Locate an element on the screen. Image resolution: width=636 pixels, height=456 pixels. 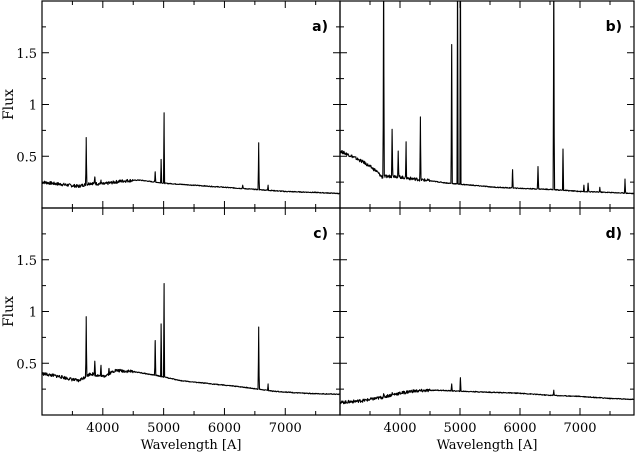
spectrum-line-d is located at coordinates (487, 391).